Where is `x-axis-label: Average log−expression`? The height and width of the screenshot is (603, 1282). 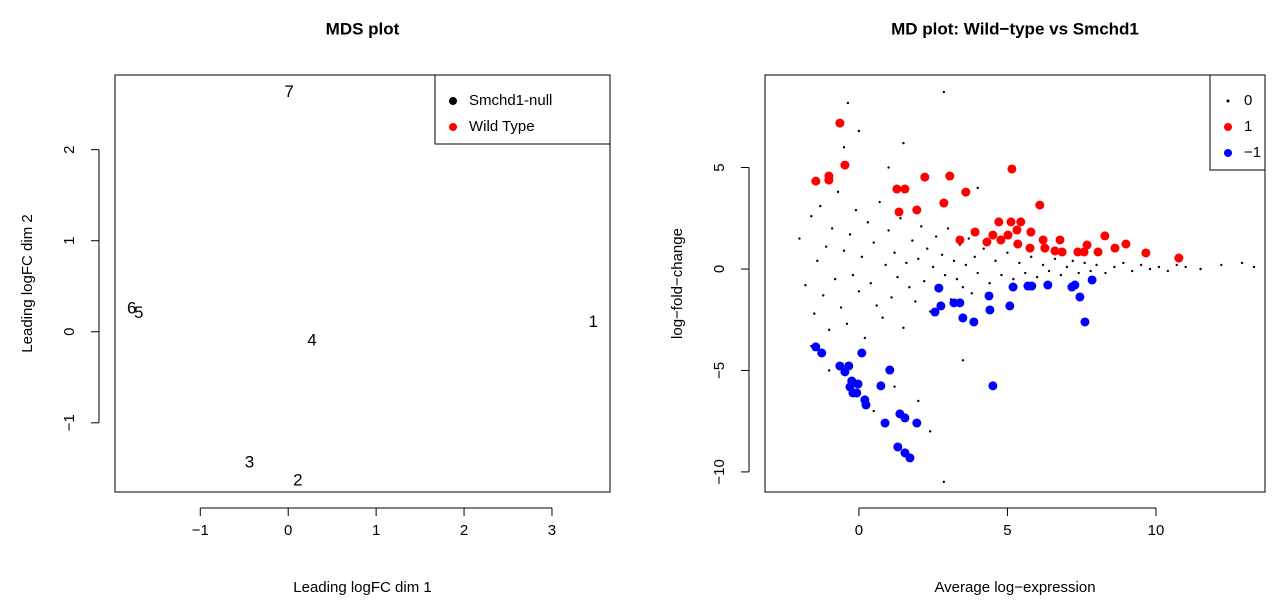 x-axis-label: Average log−expression is located at coordinates (1014, 587).